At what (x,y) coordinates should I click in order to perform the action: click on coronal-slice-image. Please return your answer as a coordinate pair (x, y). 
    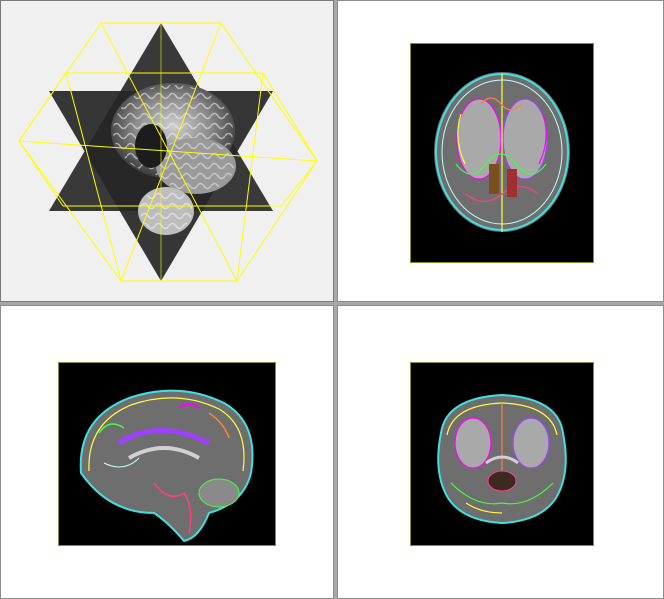
    Looking at the image, I should click on (502, 454).